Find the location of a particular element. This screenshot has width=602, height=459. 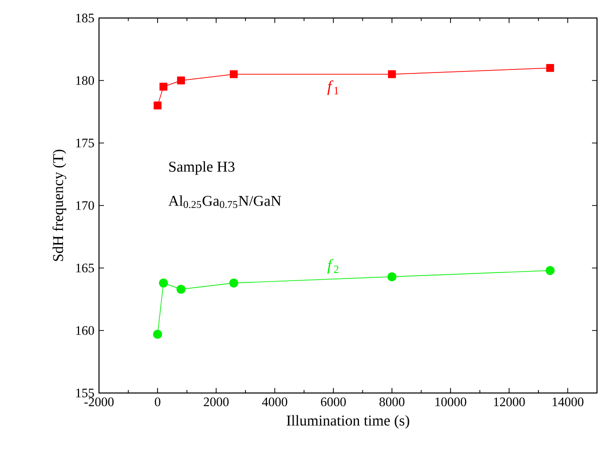

x-tick-label: 2000 is located at coordinates (216, 402).